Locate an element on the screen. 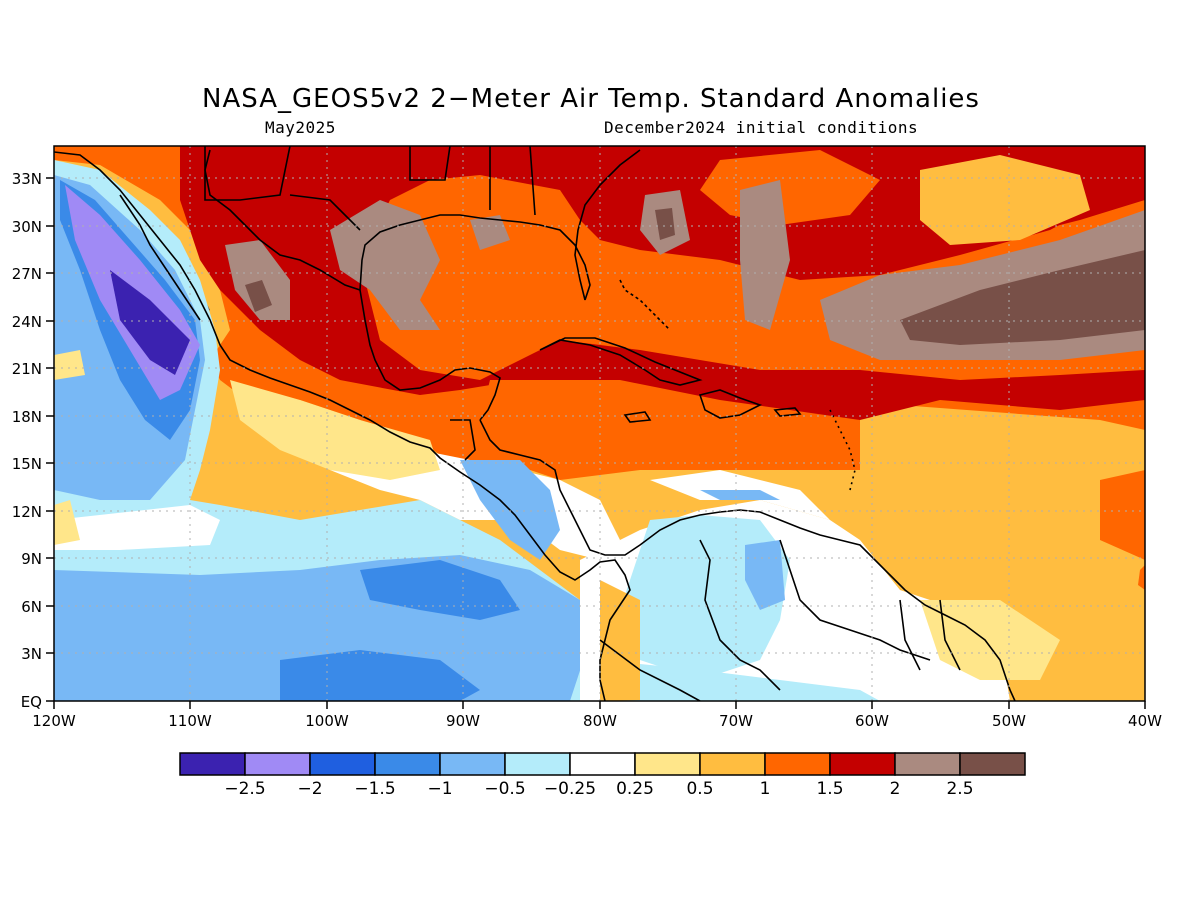 This screenshot has height=900, width=1200. colorbar-label: 1 is located at coordinates (765, 789).